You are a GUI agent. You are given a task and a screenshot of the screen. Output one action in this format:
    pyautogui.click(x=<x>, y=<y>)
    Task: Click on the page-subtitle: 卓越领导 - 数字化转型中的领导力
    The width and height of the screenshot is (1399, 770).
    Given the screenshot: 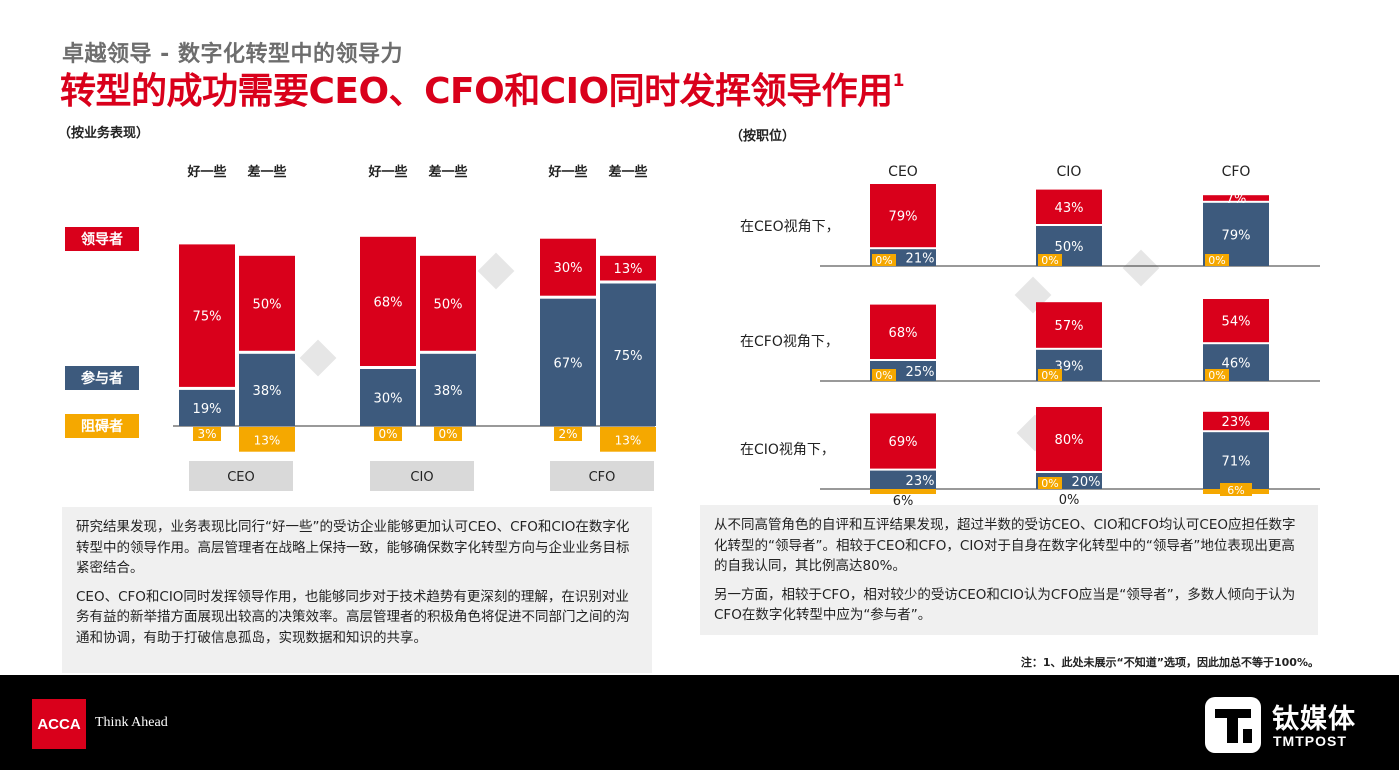 What is the action you would take?
    pyautogui.click(x=232, y=54)
    